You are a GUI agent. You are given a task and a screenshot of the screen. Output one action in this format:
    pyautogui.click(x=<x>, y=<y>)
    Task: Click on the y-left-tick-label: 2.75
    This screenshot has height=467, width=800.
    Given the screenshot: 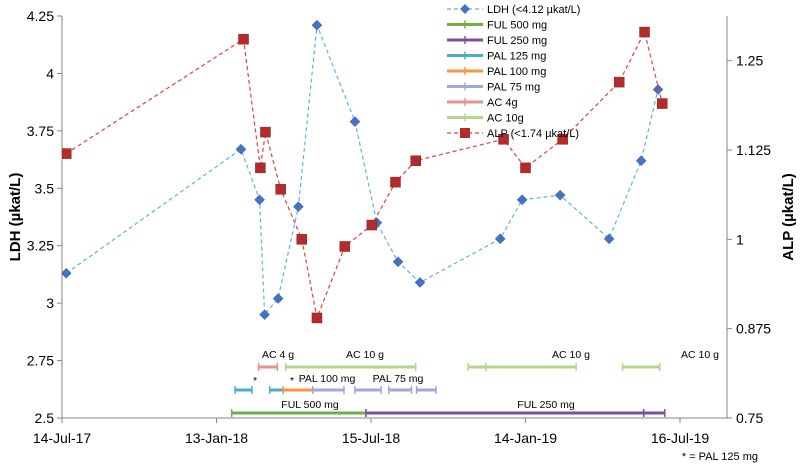 What is the action you would take?
    pyautogui.click(x=40, y=361)
    